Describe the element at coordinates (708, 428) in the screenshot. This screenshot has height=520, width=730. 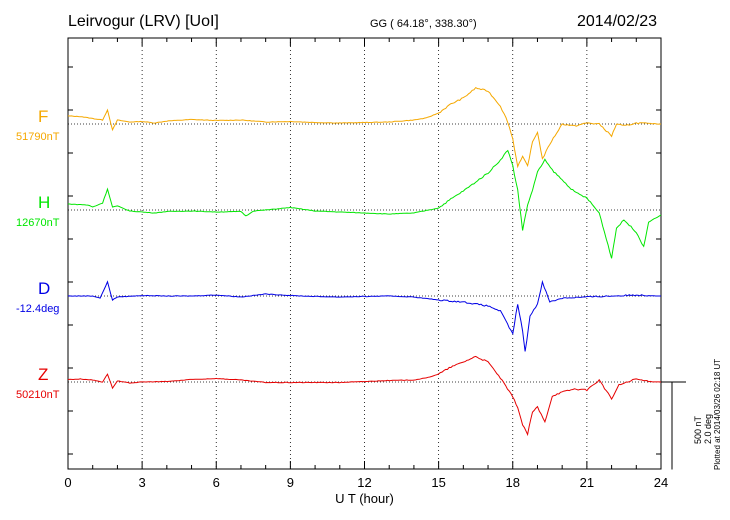
I see `scale-deg-label: 2.0 deg` at that location.